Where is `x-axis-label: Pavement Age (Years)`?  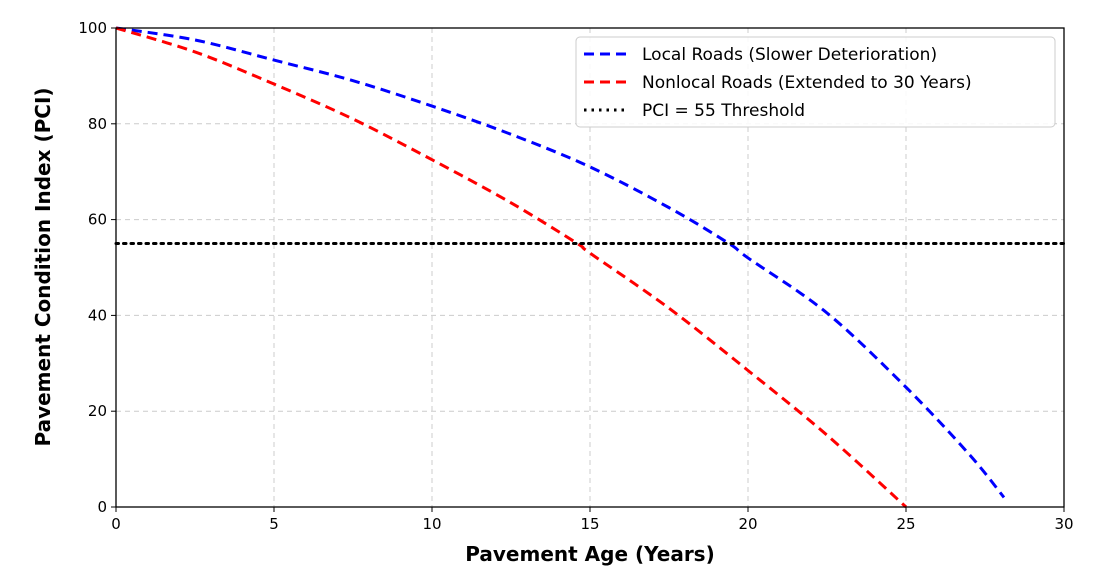
x-axis-label: Pavement Age (Years) is located at coordinates (589, 554).